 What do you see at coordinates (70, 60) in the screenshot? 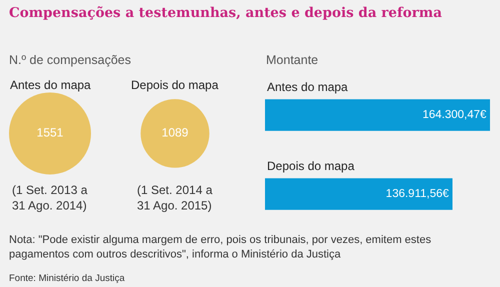
I see `text: N.º de compensações` at bounding box center [70, 60].